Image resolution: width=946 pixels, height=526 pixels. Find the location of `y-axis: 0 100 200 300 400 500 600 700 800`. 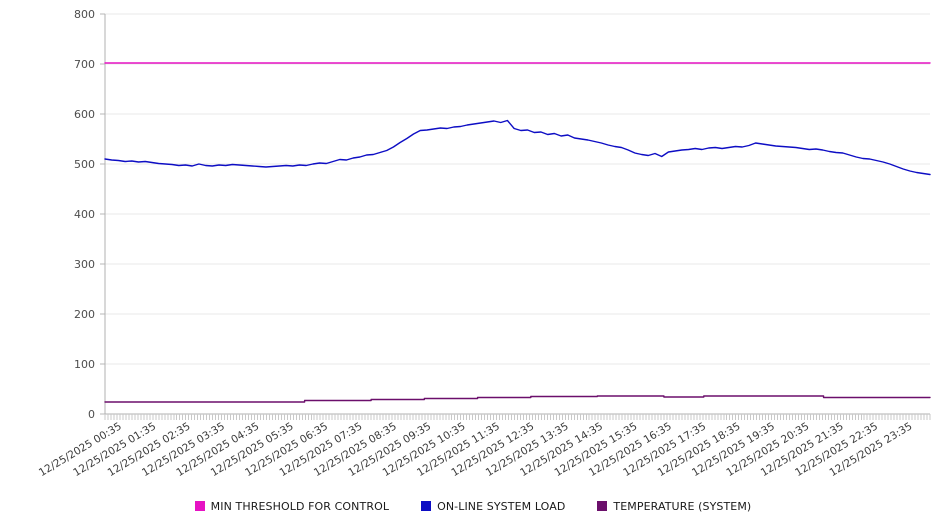

y-axis: 0 100 200 300 400 500 600 700 800 is located at coordinates (90, 214).